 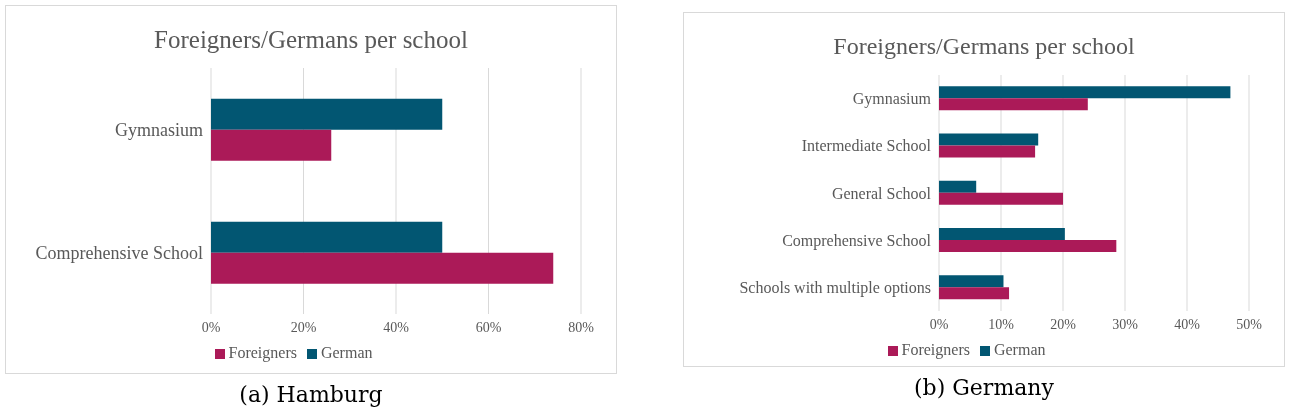 What do you see at coordinates (488, 327) in the screenshot?
I see `x-tick-label: 60%` at bounding box center [488, 327].